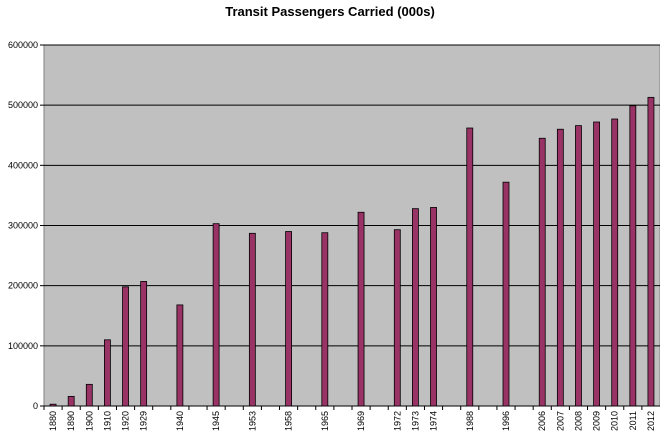 This screenshot has height=434, width=660. Describe the element at coordinates (415, 421) in the screenshot. I see `x-tick-label: 1973` at that location.